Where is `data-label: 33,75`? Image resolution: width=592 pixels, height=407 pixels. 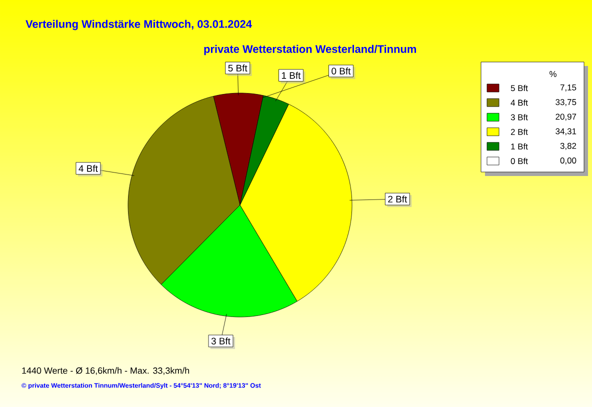
data-label: 33,75 is located at coordinates (566, 102).